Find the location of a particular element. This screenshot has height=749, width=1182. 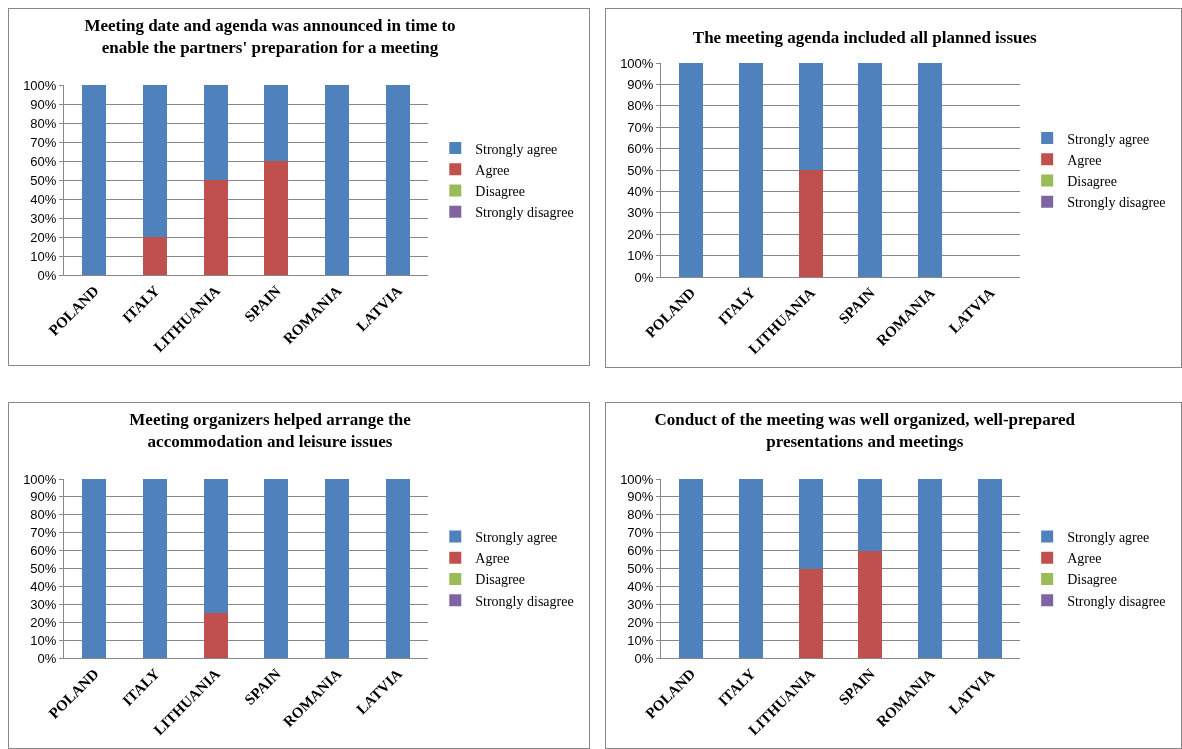

chart-title: Meeting date and agenda was announced in time to enable the partners' preparation for a meeting is located at coordinates (270, 37).